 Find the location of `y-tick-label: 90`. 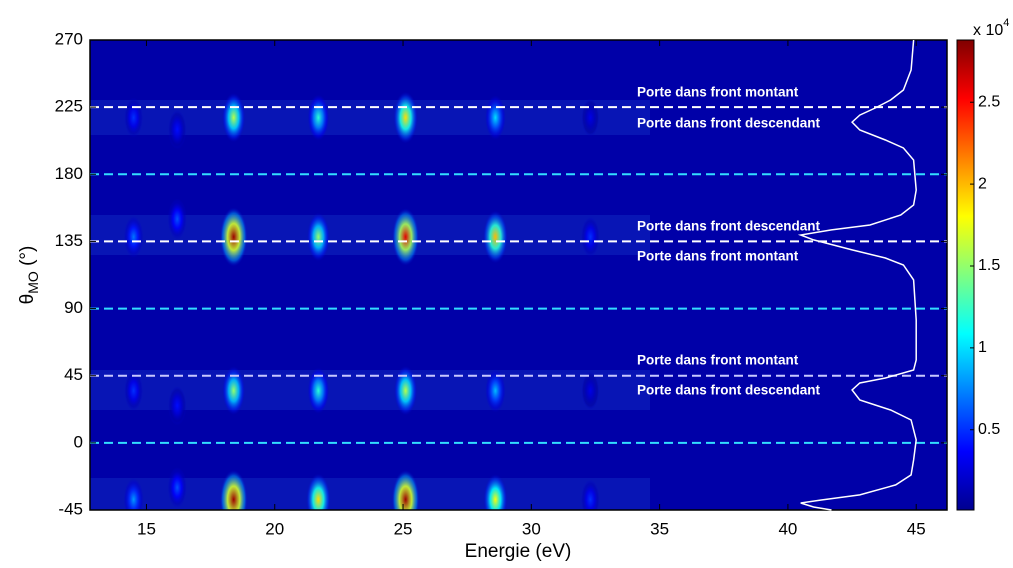

y-tick-label: 90 is located at coordinates (73, 307).